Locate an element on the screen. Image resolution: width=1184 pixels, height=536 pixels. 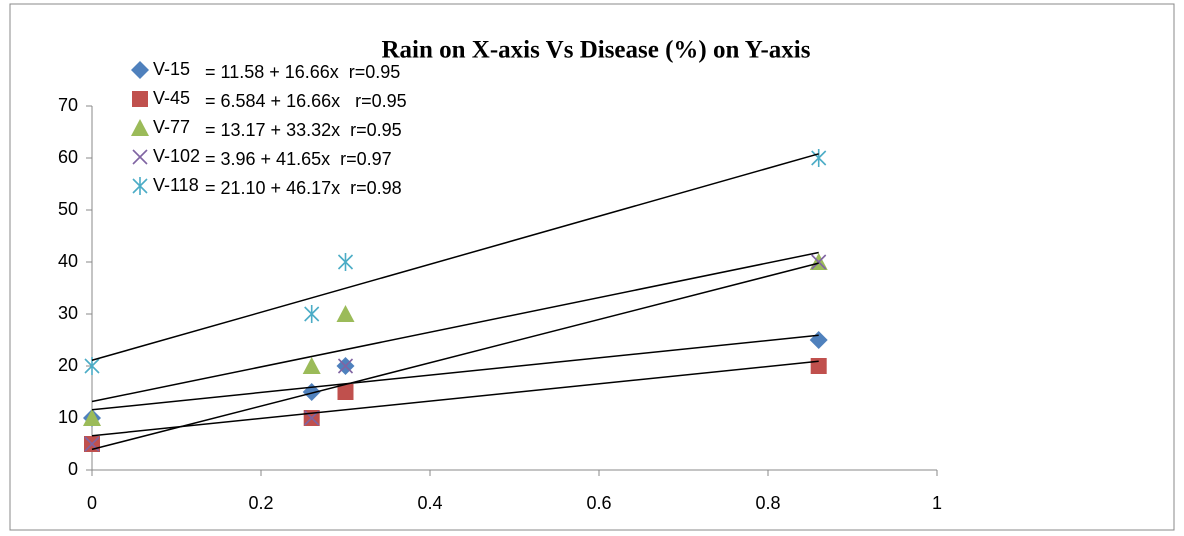
legend-equation: = 3.96 + 41.65x r=0.97 is located at coordinates (298, 159).